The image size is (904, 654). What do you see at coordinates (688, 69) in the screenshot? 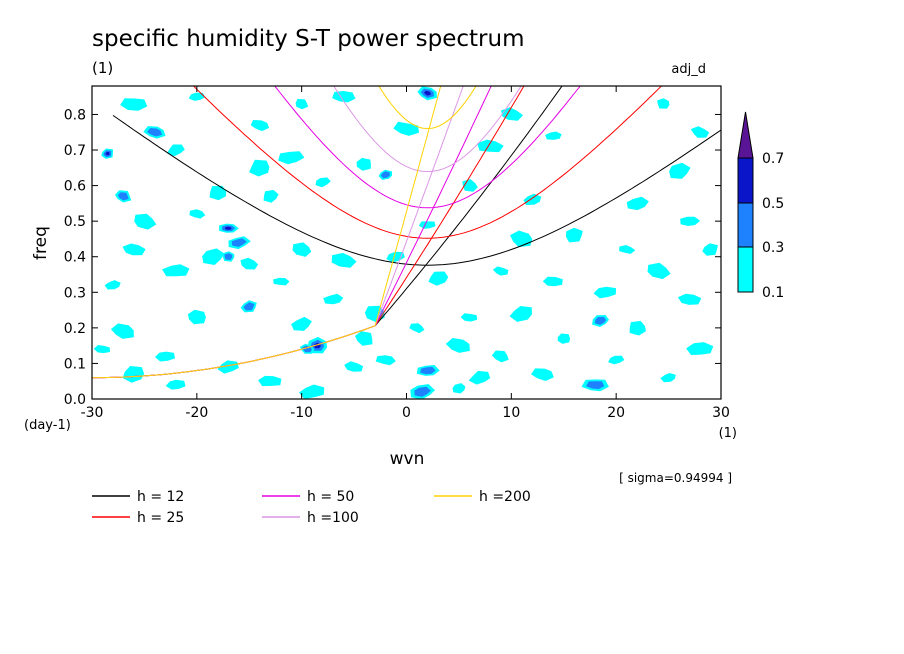
I see `chart-subtitle-right: adj_d` at bounding box center [688, 69].